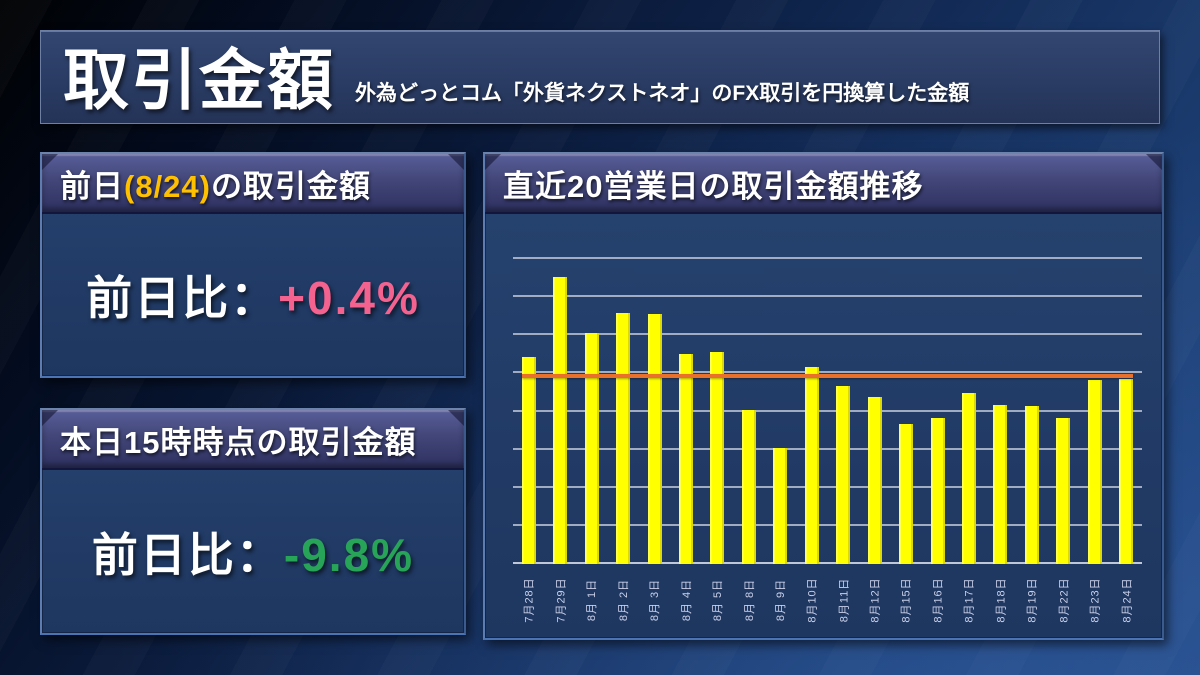 Image resolution: width=1200 pixels, height=675 pixels. I want to click on average-line, so click(827, 376).